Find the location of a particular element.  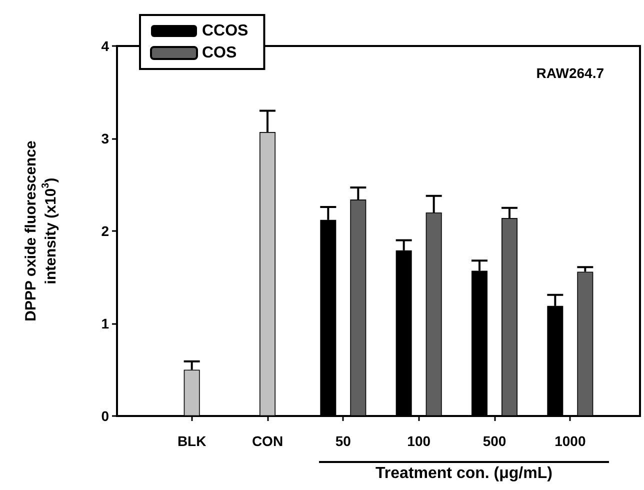

y-tick-label: 4 is located at coordinates (105, 46).